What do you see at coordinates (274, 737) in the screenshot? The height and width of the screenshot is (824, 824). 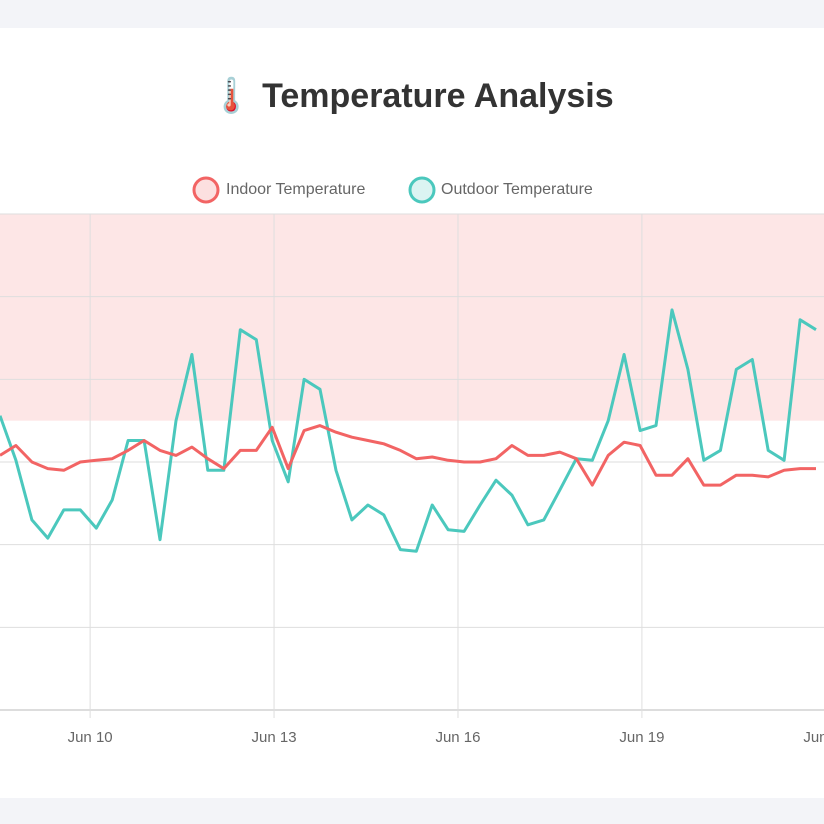 I see `x-tick-label: Jun 13` at bounding box center [274, 737].